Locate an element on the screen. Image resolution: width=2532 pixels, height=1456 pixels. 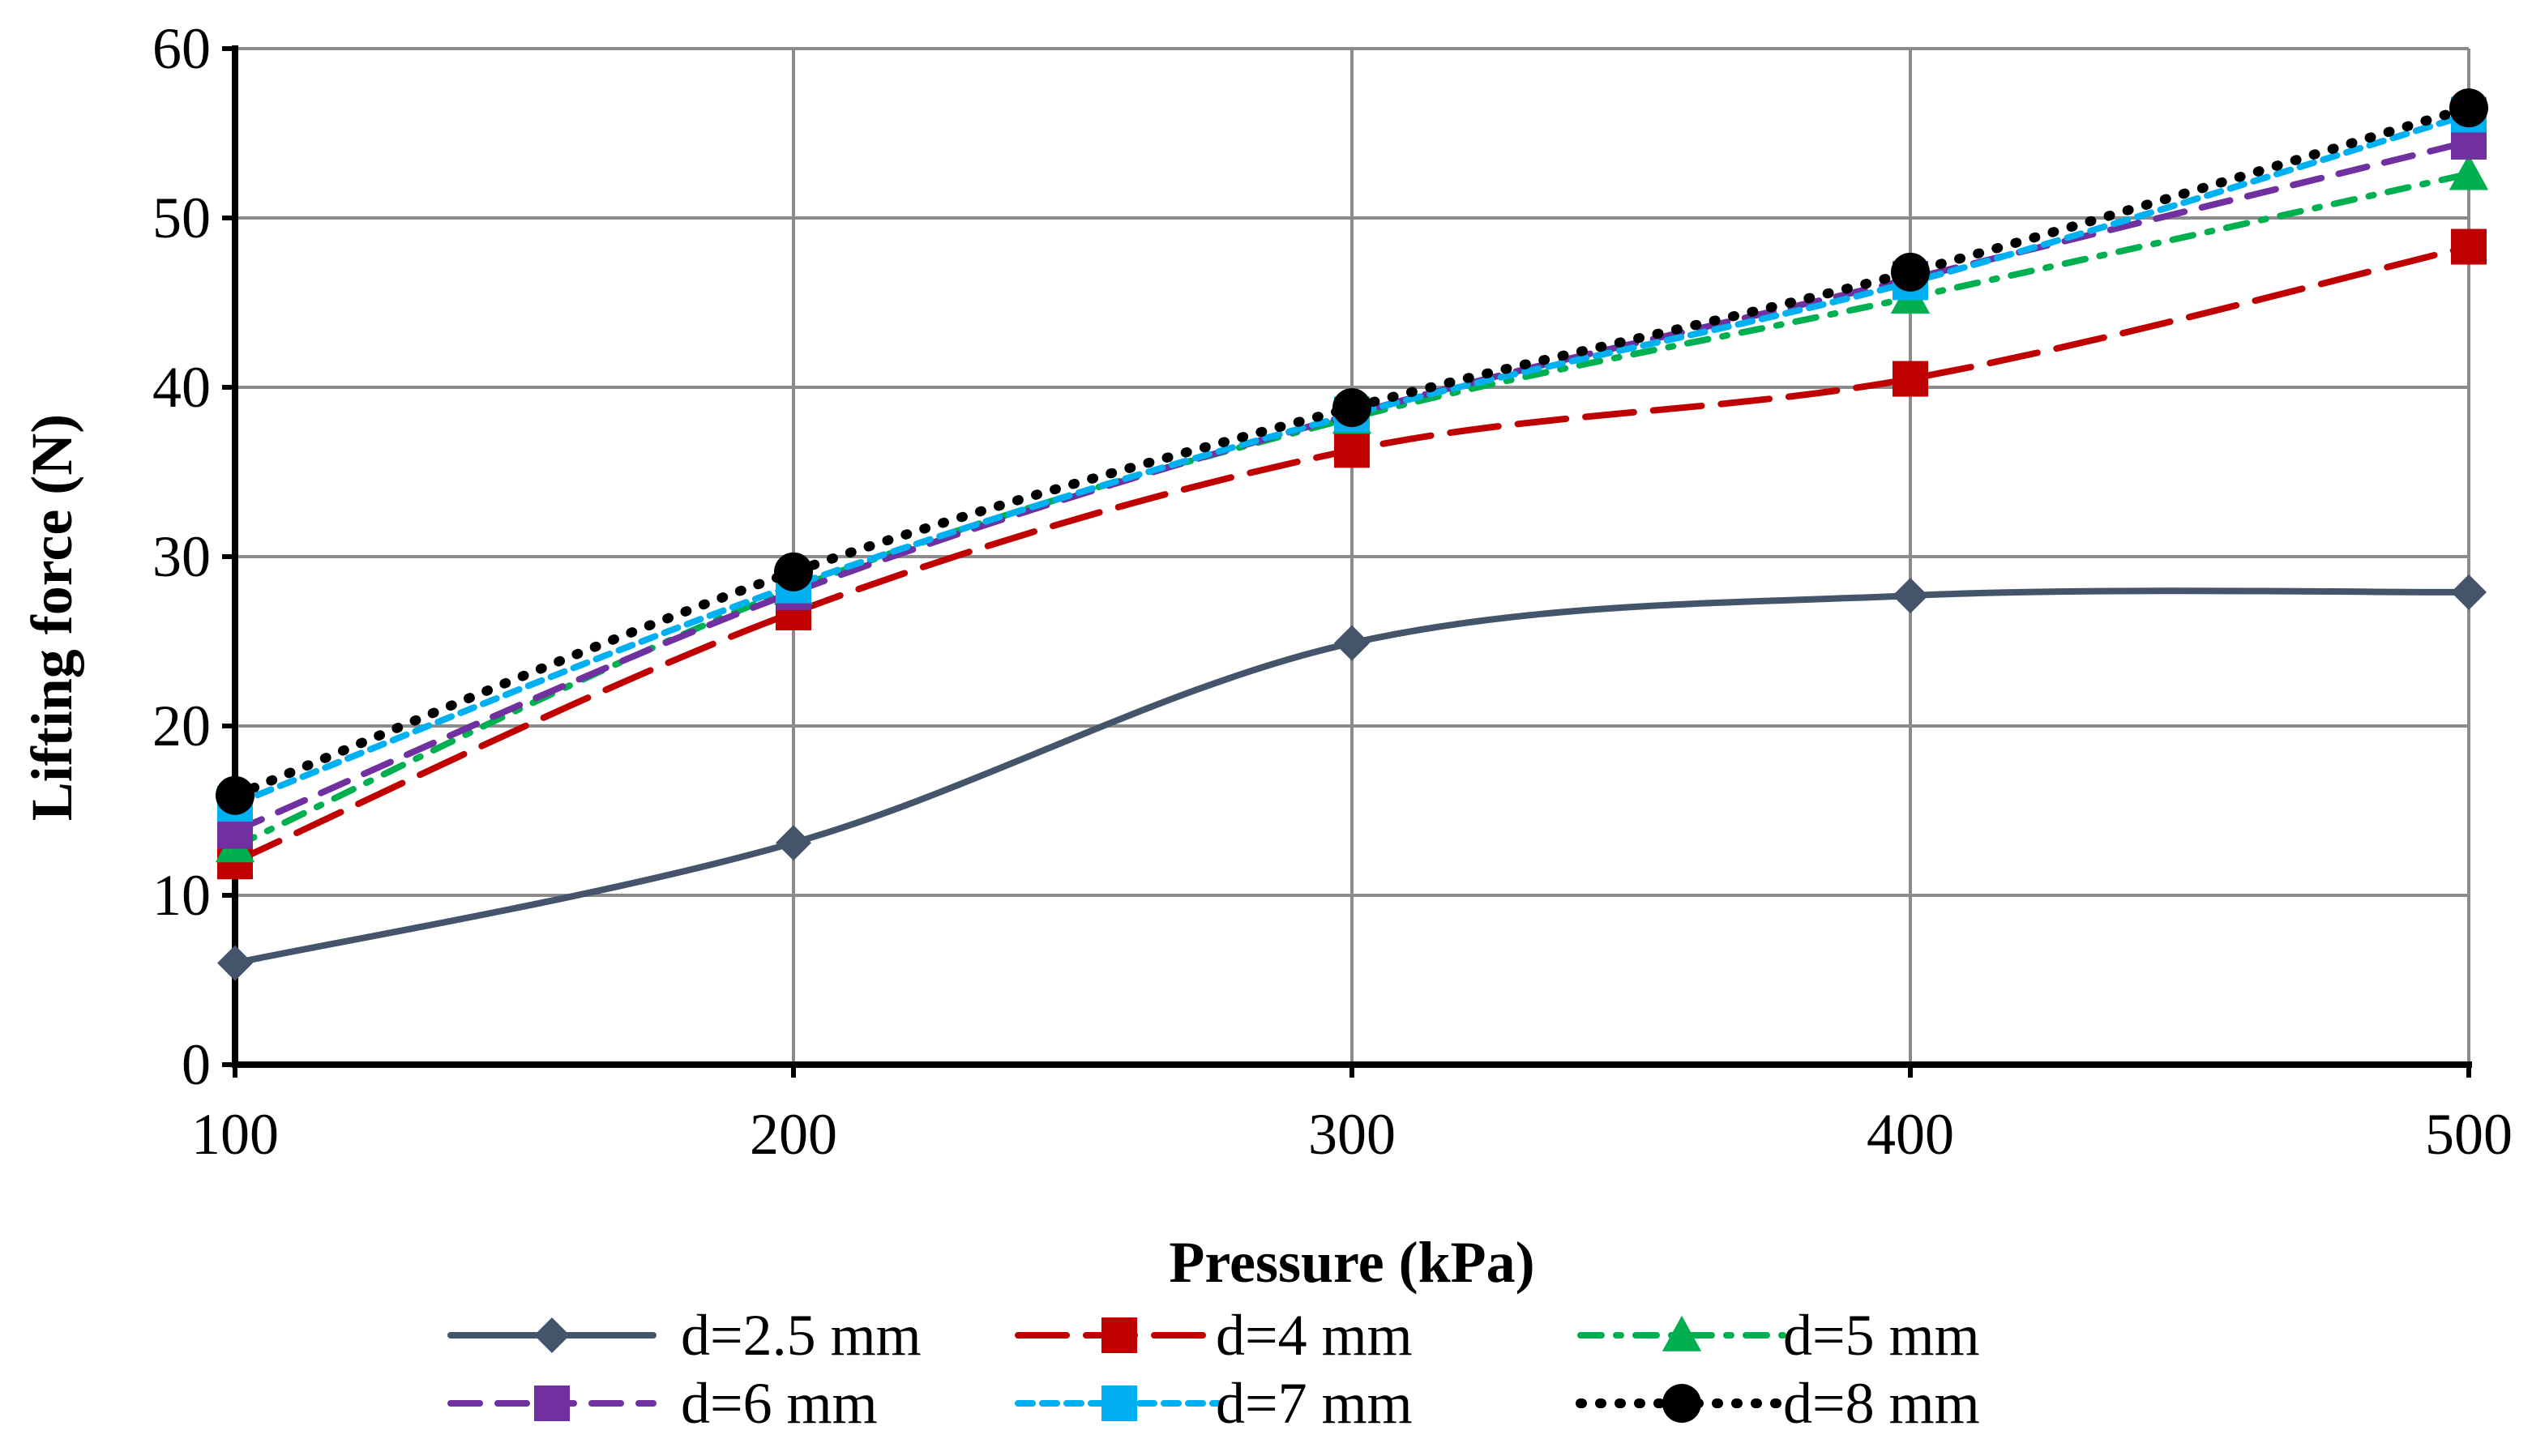
x-tick-label: 200 is located at coordinates (793, 1134).